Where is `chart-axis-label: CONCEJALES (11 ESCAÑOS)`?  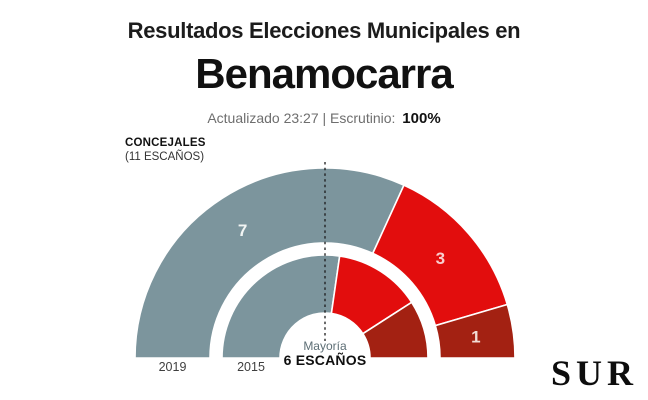 chart-axis-label: CONCEJALES (11 ESCAÑOS) is located at coordinates (165, 151).